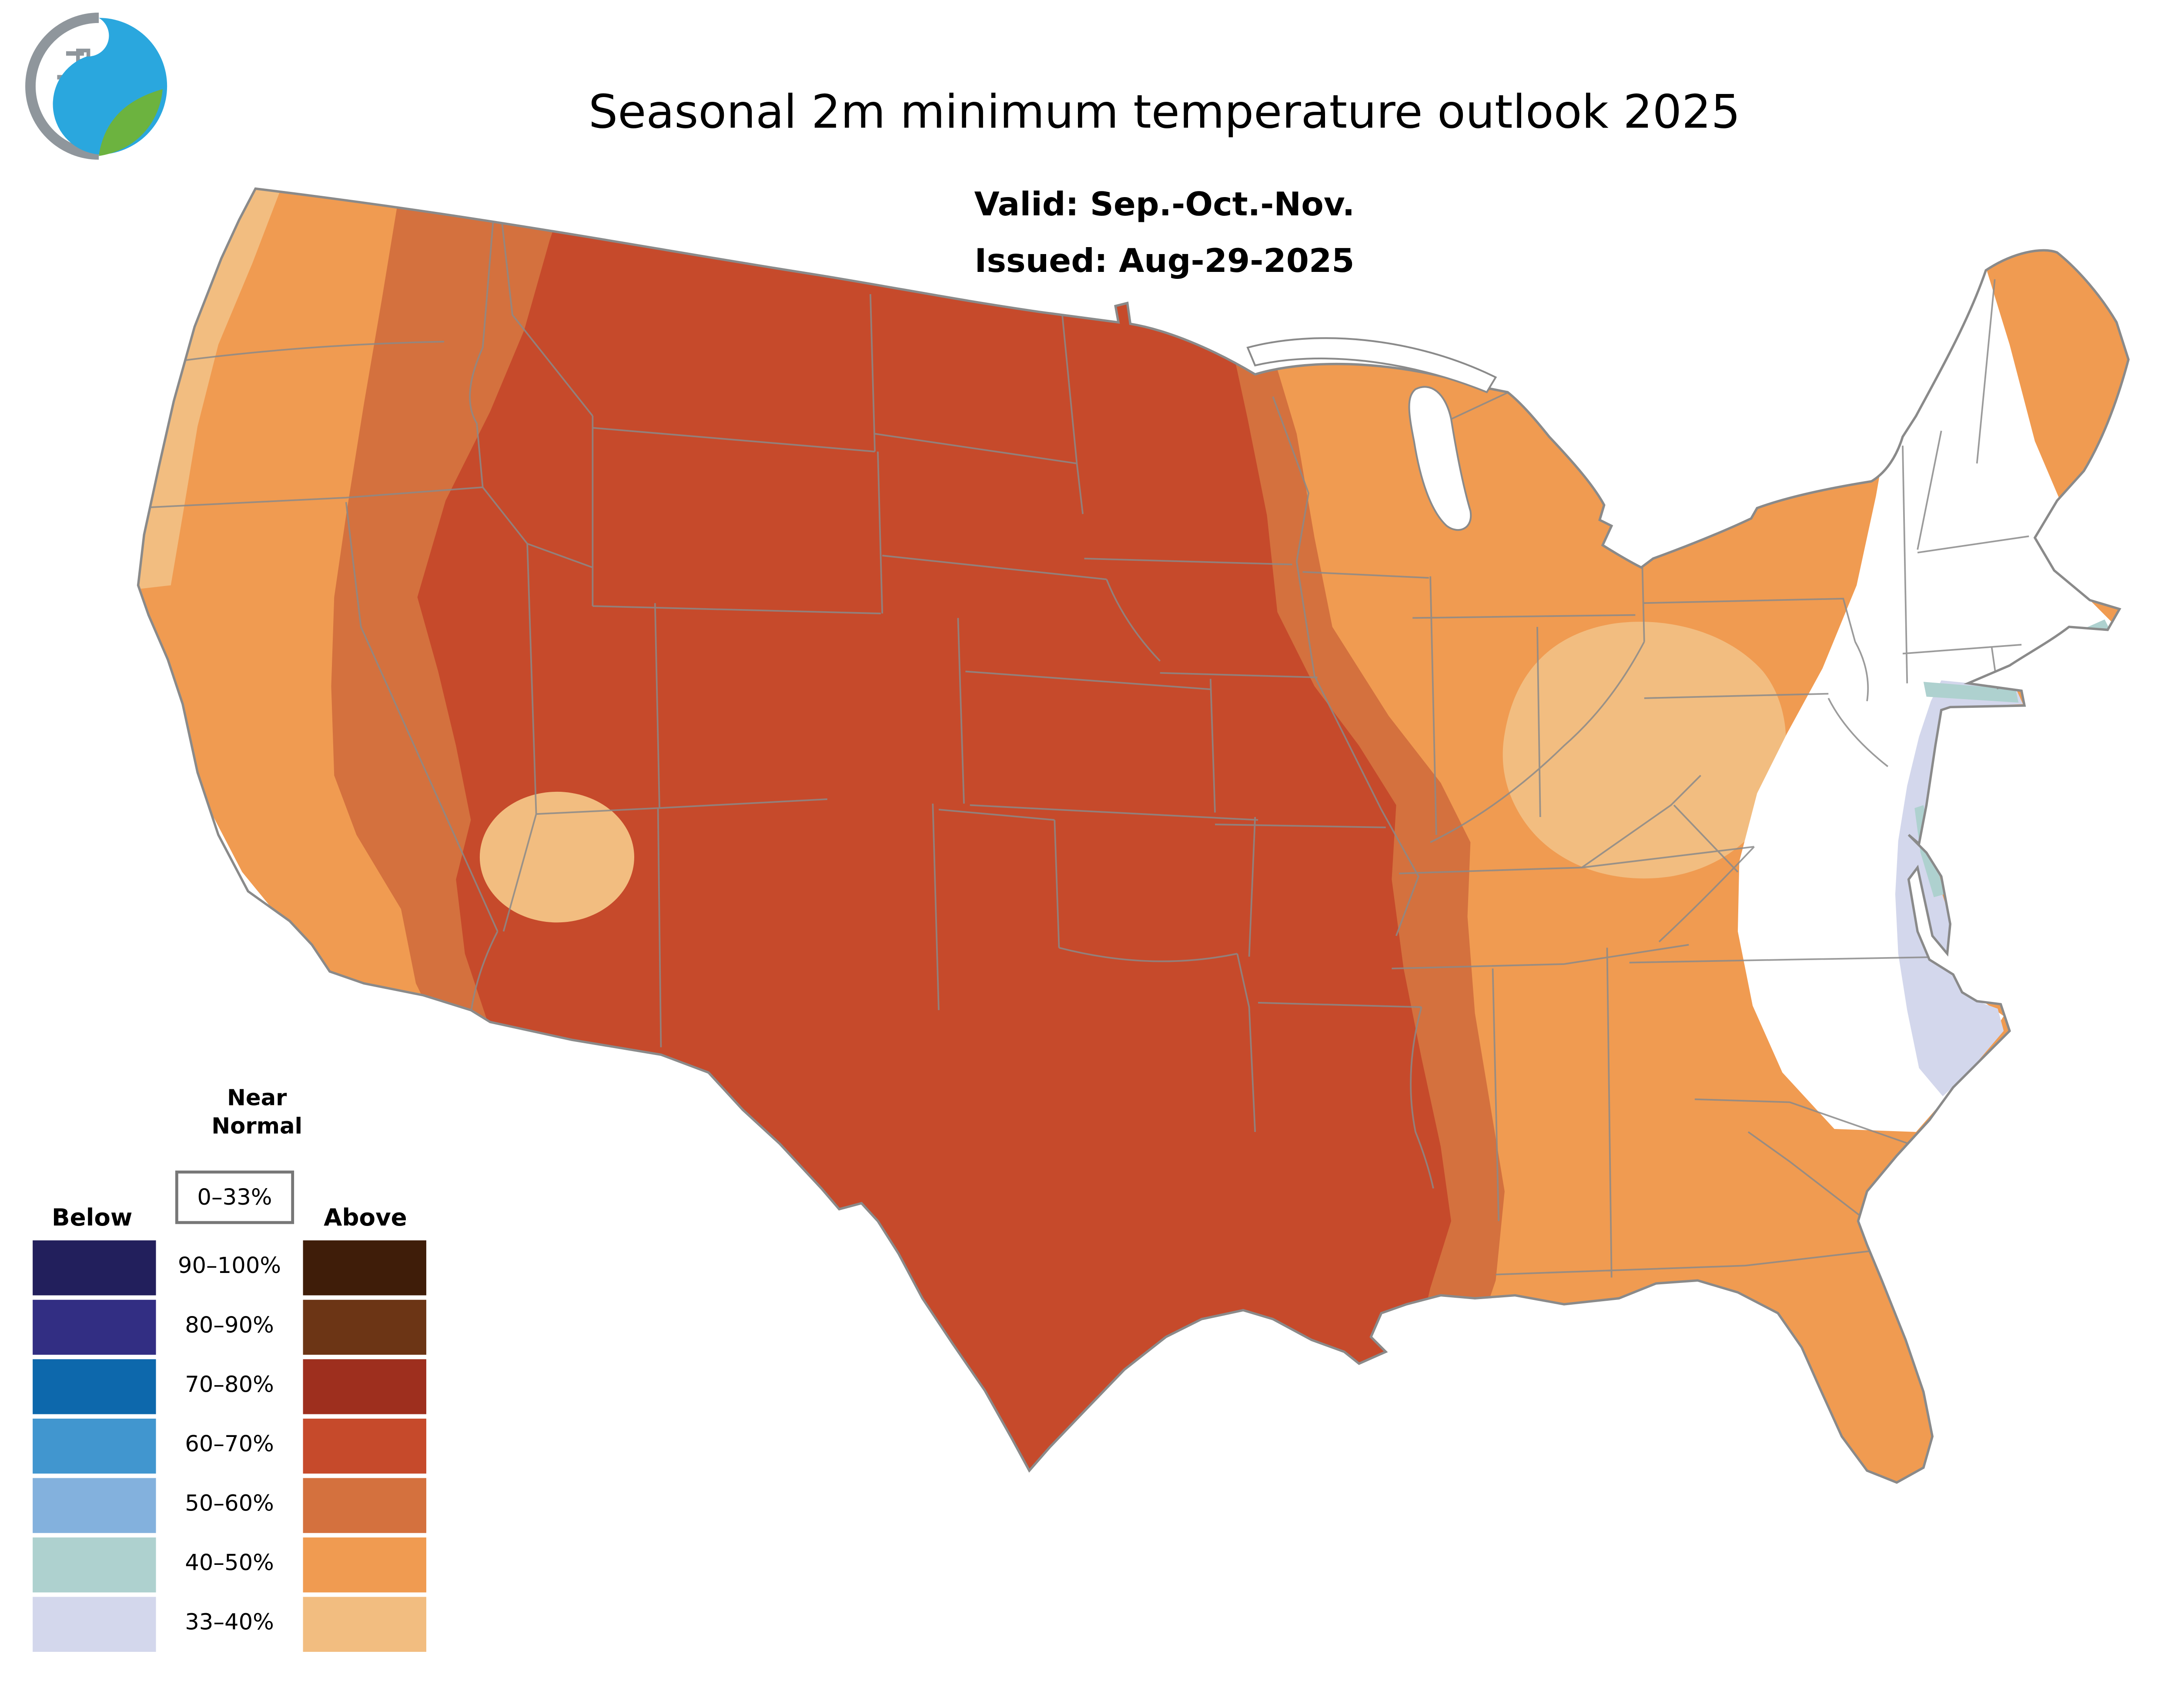 The height and width of the screenshot is (1708, 2175). Describe the element at coordinates (229, 1326) in the screenshot. I see `range-label: 80–90%` at that location.